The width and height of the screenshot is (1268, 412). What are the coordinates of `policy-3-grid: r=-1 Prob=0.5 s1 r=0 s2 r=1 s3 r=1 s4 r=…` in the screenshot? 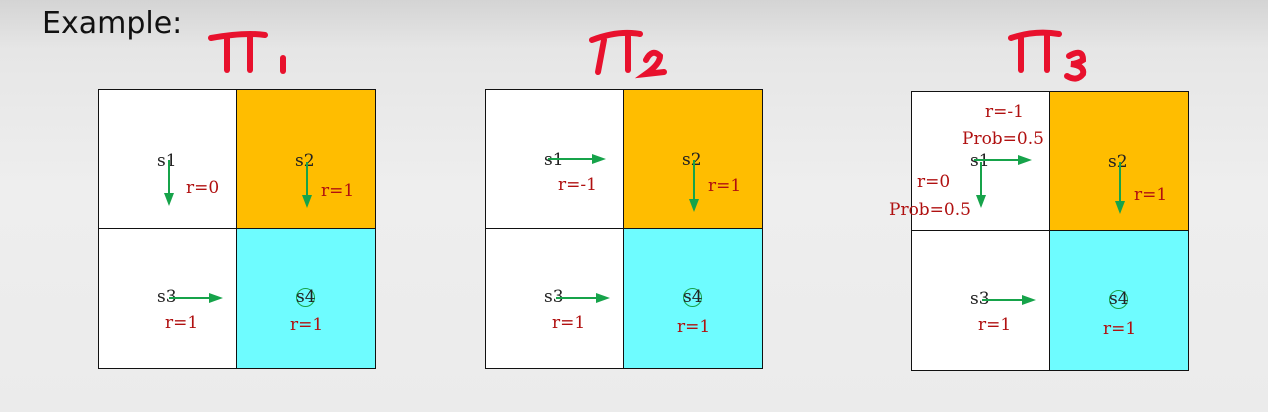 It's located at (1050, 231).